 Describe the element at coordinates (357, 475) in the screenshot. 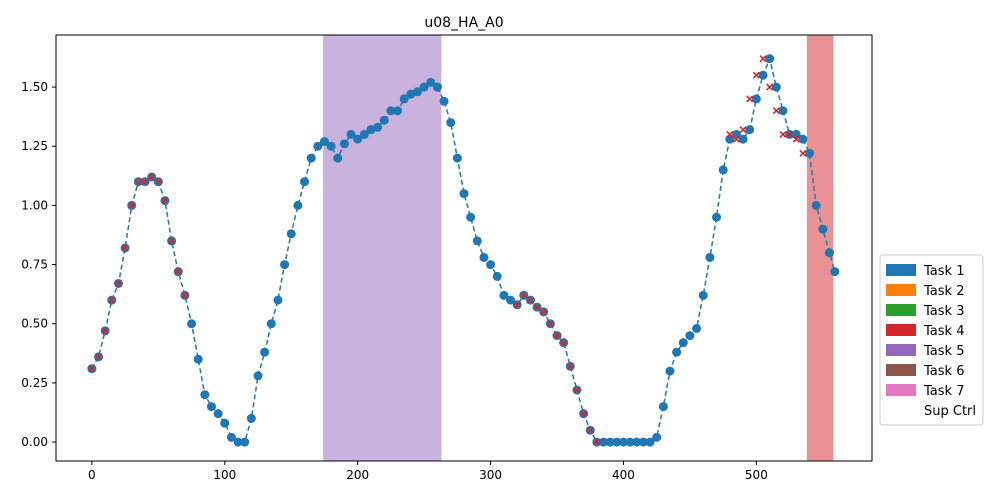

I see `x-tick-label: 200` at that location.